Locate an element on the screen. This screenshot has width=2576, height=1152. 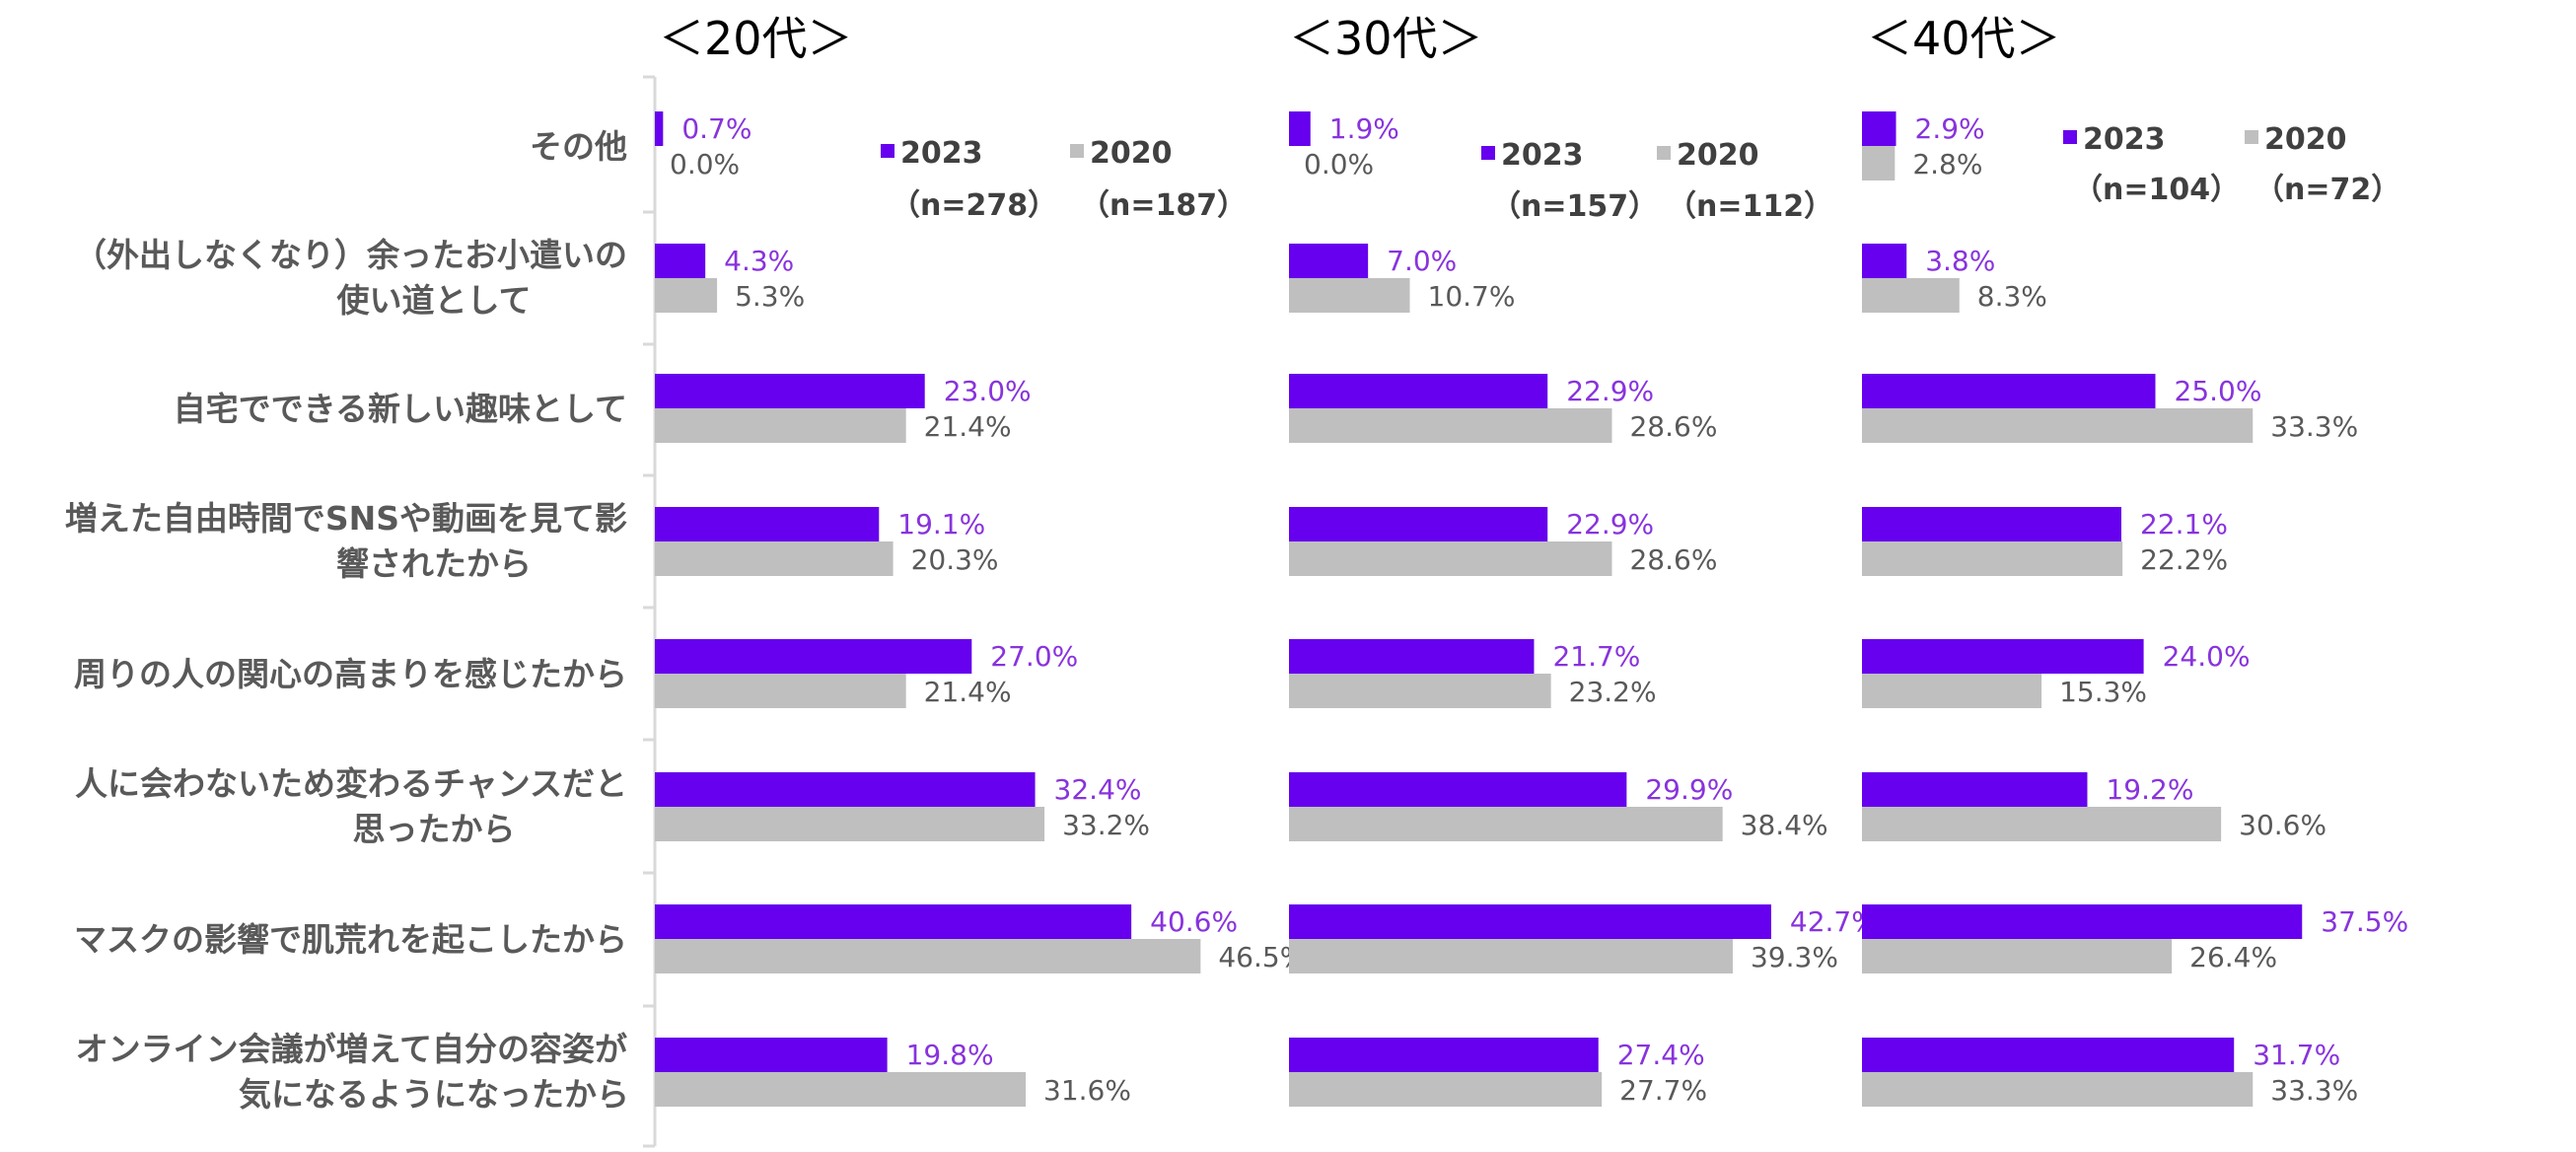
value-label-2020: 8.3% is located at coordinates (2012, 296).